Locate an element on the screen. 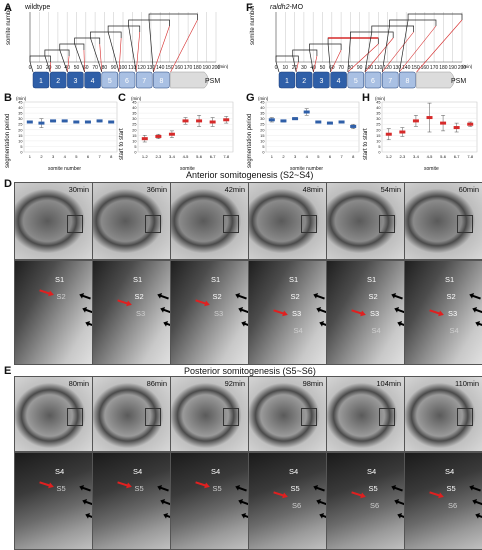 This screenshot has height=550, width=482. somite-label: S6 is located at coordinates (297, 505).